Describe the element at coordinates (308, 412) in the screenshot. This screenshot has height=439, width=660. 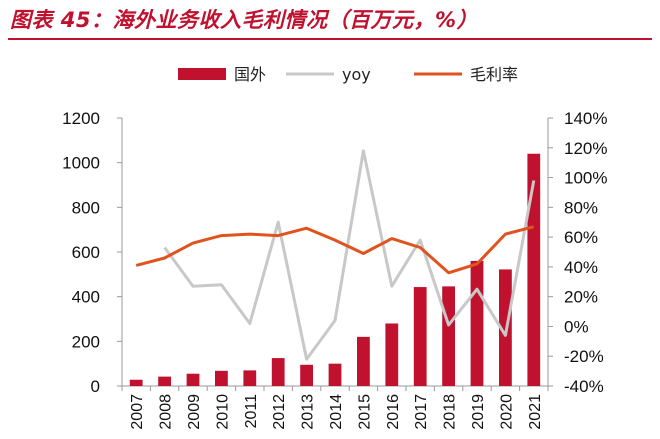
I see `x-tick-label: 2013` at that location.